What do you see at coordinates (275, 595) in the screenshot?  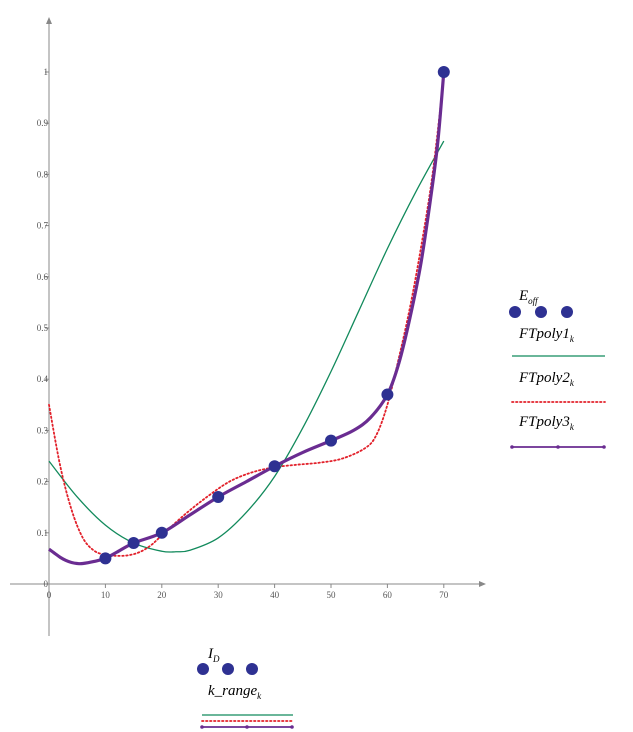 I see `x-tick-label: 40` at bounding box center [275, 595].